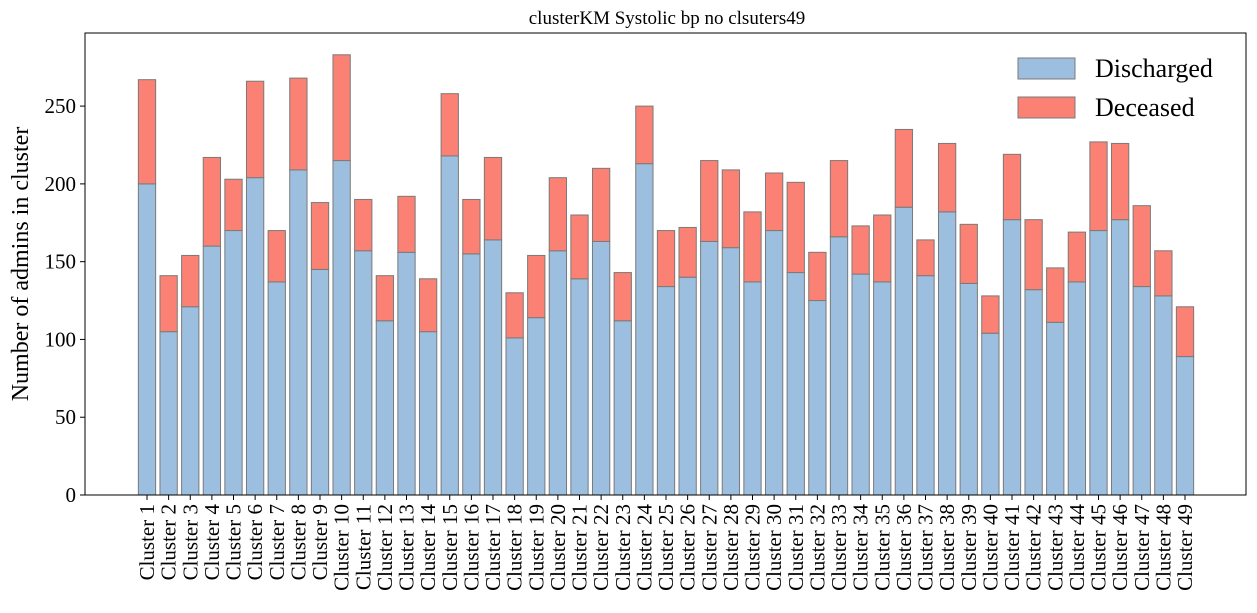 The height and width of the screenshot is (613, 1257). What do you see at coordinates (926, 547) in the screenshot?
I see `x-tick-label: Cluster 37` at bounding box center [926, 547].